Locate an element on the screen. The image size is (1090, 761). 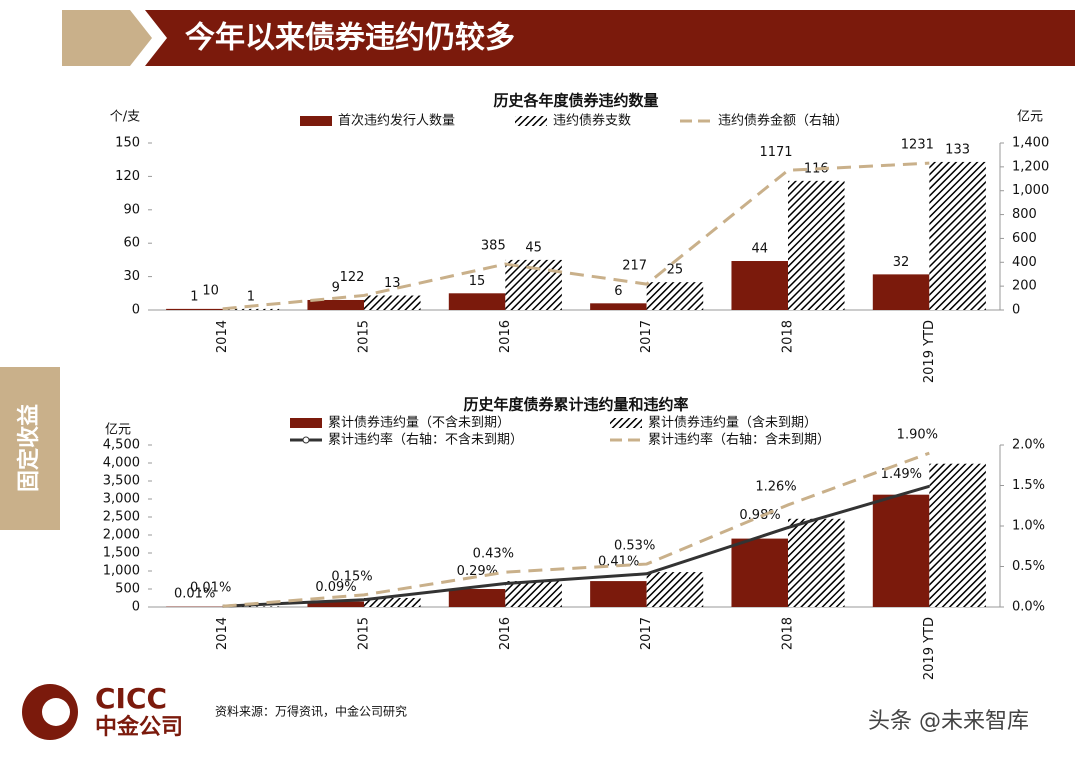
chart-title: 历史各年度债券违约数量 is located at coordinates (575, 101).